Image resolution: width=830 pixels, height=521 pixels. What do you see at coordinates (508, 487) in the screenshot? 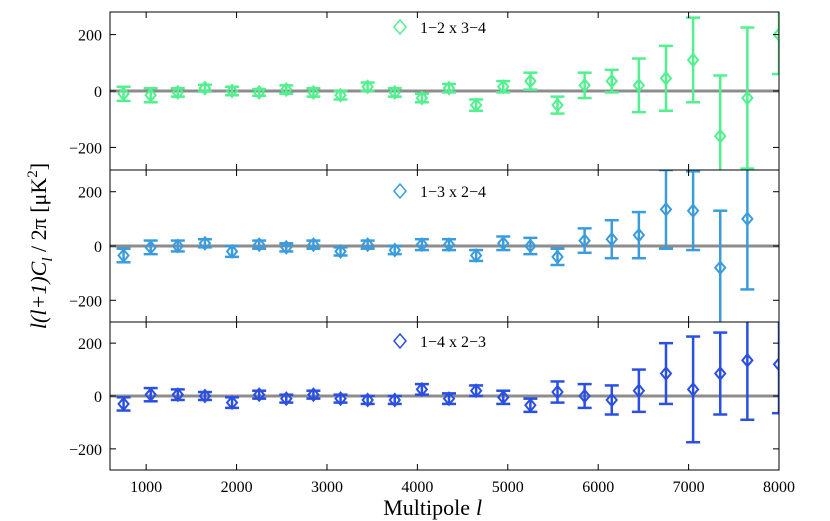
I see `x-tick-label: 5000` at bounding box center [508, 487].